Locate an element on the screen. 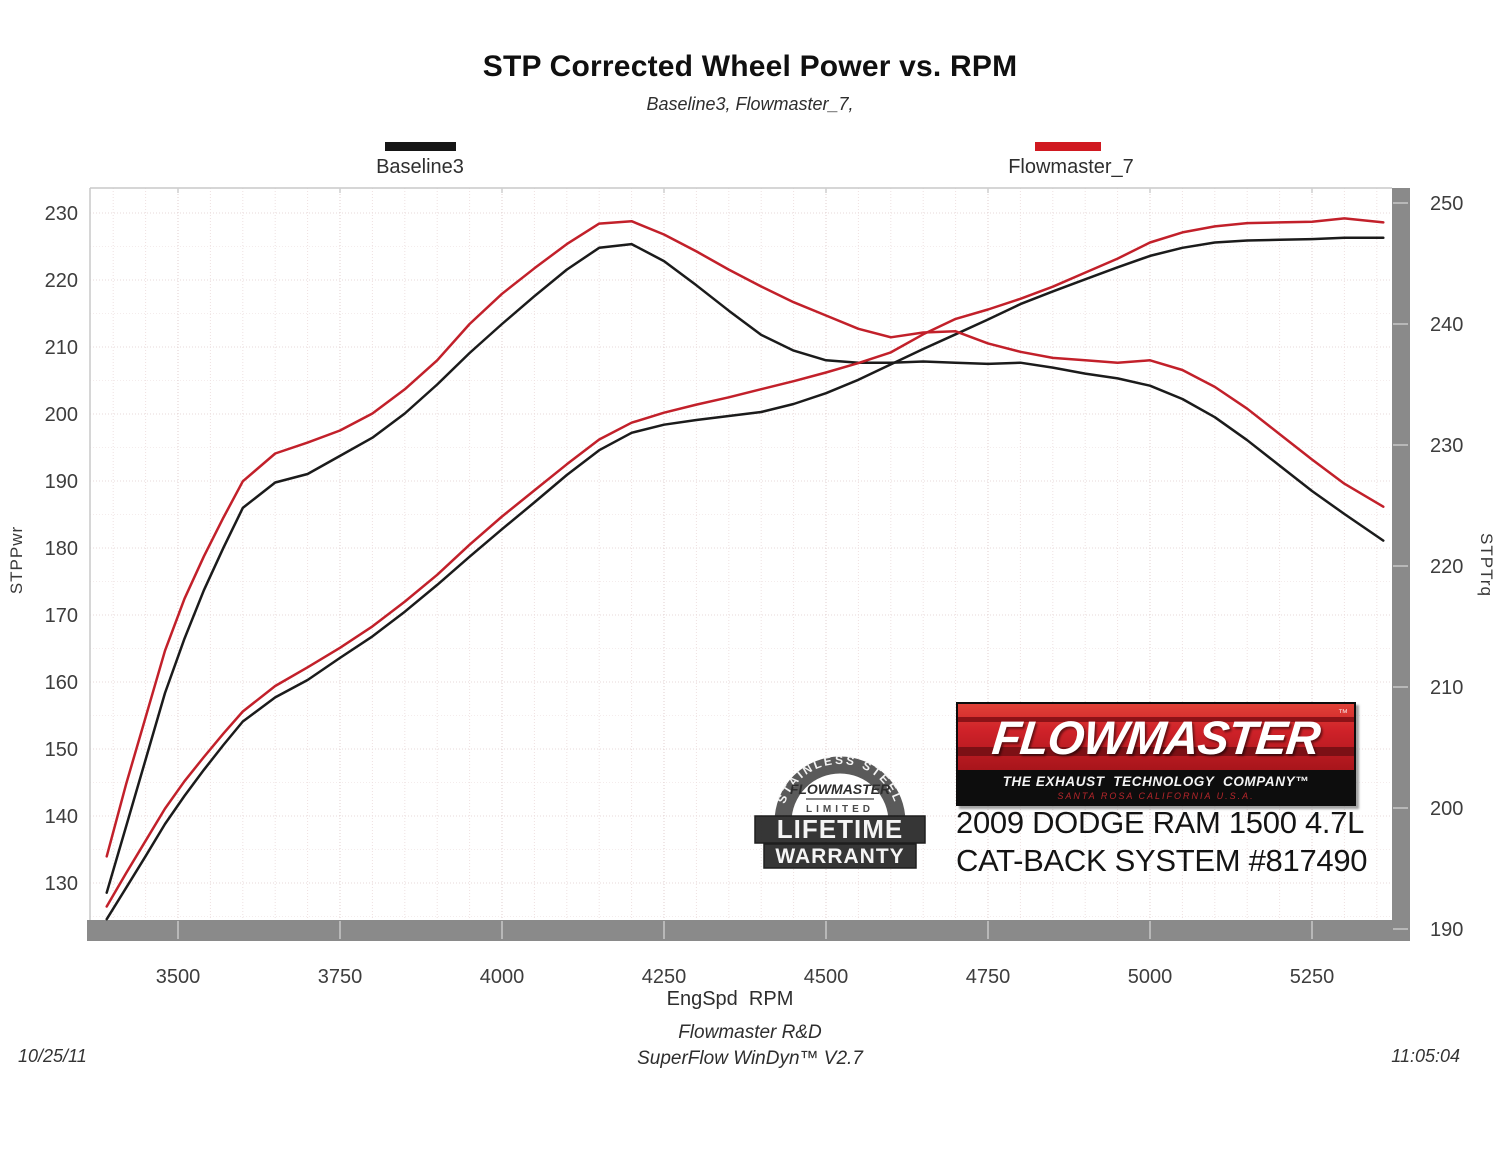  badge-lifetime-text: LIFETIME is located at coordinates (840, 829).